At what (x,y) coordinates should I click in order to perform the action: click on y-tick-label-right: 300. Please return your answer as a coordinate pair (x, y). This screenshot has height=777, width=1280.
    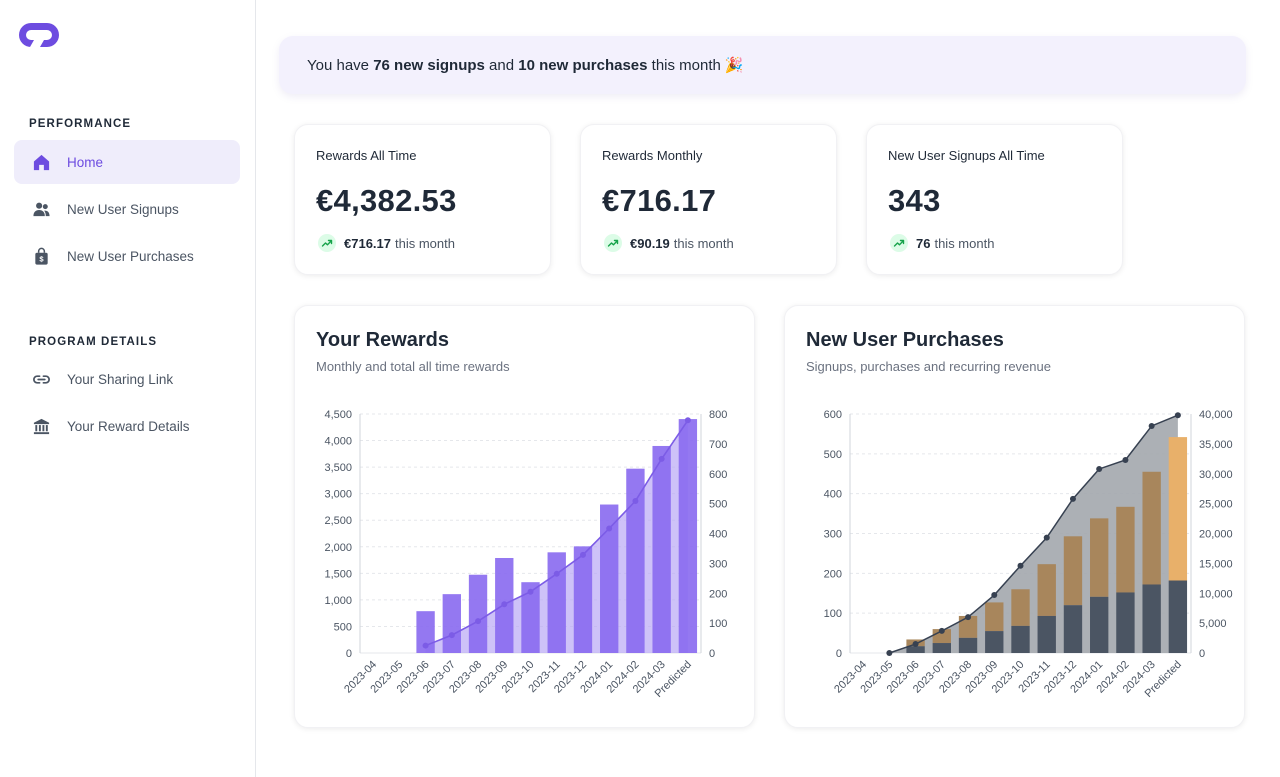
    Looking at the image, I should click on (718, 564).